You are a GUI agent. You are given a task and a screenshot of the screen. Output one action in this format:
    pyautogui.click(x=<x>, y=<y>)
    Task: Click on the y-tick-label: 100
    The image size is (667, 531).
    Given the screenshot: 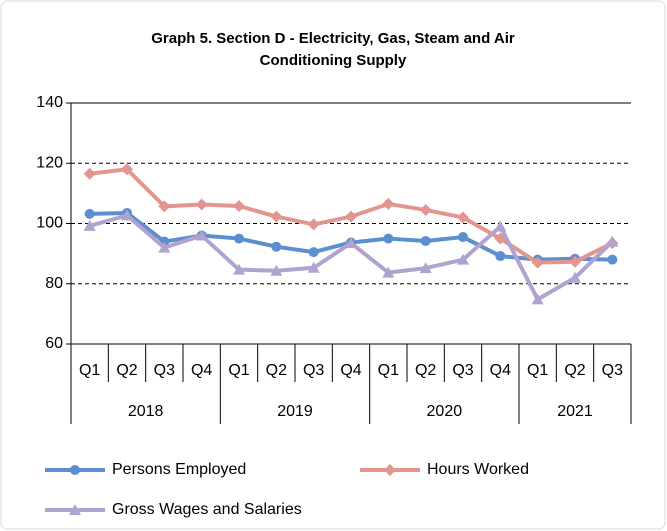 What is the action you would take?
    pyautogui.click(x=49, y=223)
    